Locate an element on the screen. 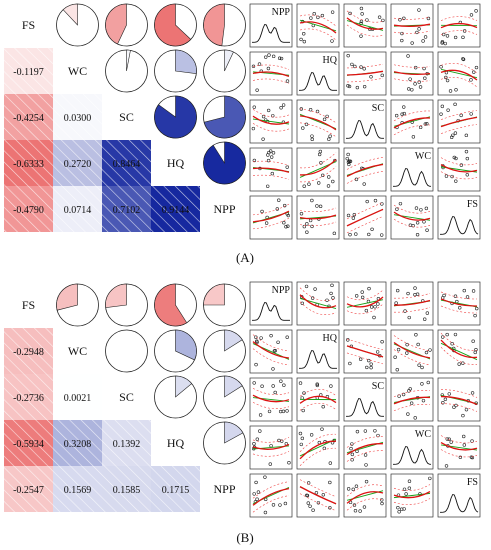 The image size is (491, 550). diagonal-label-hq: HQ is located at coordinates (176, 163).